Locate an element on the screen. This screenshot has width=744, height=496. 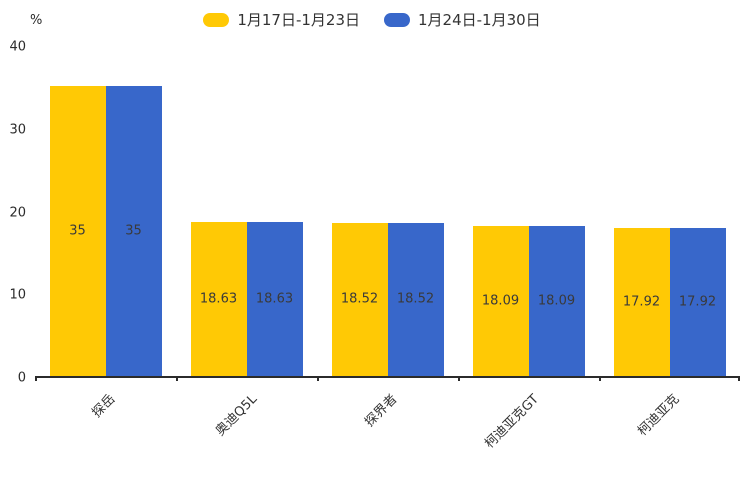
x-category-label: 柯迪亚克 is located at coordinates (659, 415).